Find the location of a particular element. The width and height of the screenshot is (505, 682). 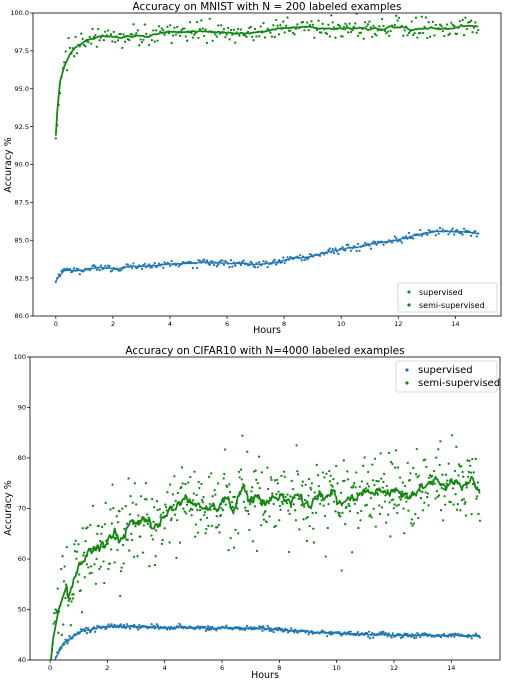

cifar10-legend-label-semi-supervised: semi-supervised is located at coordinates (459, 383).